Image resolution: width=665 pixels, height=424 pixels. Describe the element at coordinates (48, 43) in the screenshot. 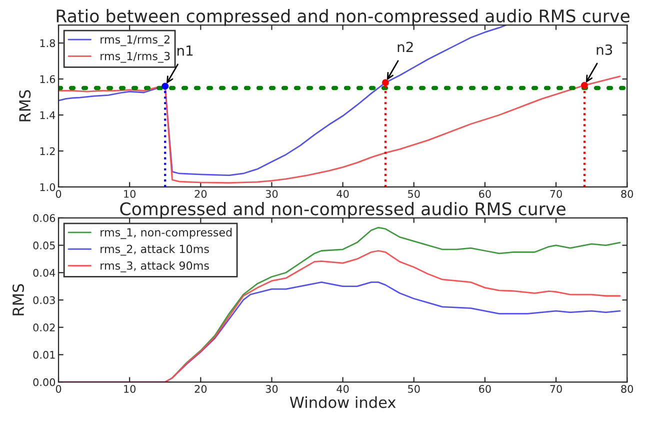

I see `y-tick-label: 1.8` at that location.